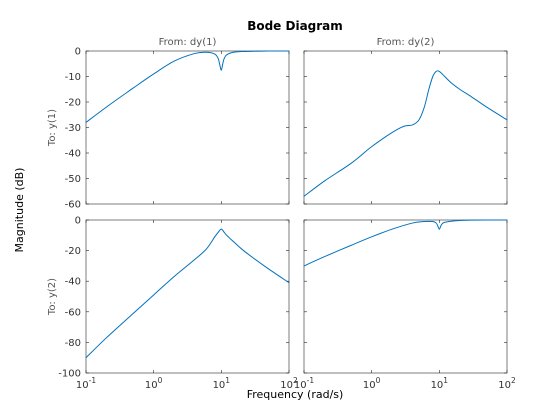  What do you see at coordinates (52, 128) in the screenshot?
I see `to-output-label: To: y(1)` at bounding box center [52, 128].